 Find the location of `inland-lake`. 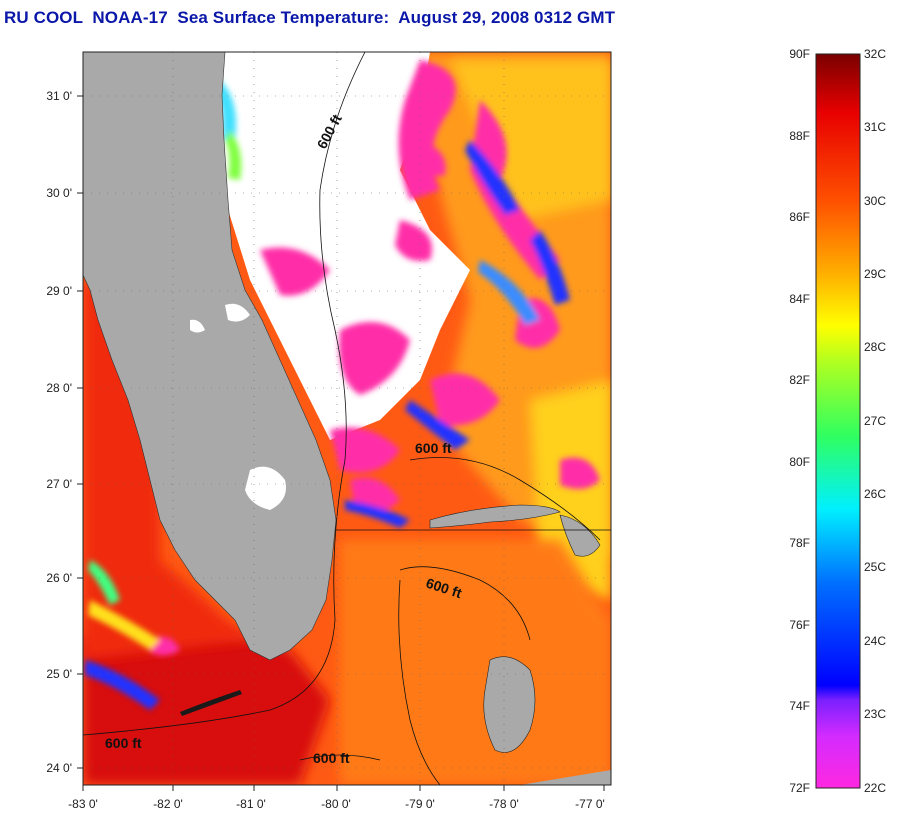

inland-lake is located at coordinates (237, 312).